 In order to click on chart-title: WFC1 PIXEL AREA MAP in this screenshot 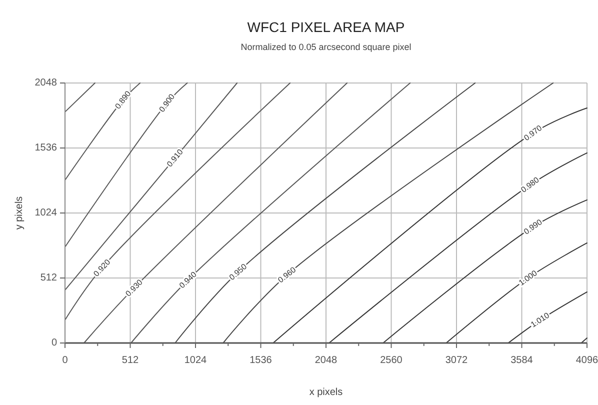, I will do `click(326, 27)`.